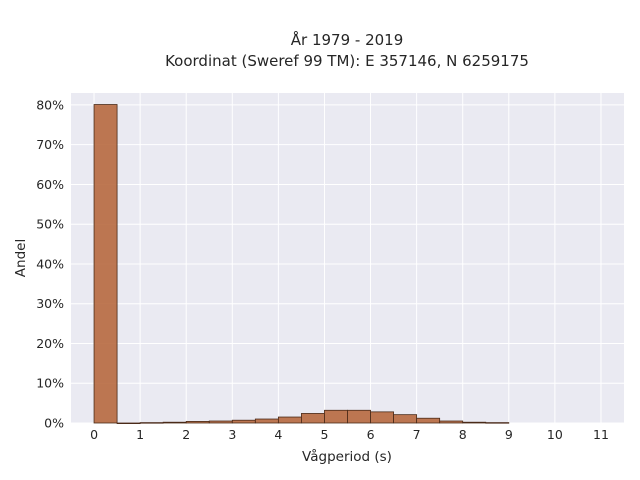  Describe the element at coordinates (278, 434) in the screenshot. I see `x-tick-label: 4` at that location.